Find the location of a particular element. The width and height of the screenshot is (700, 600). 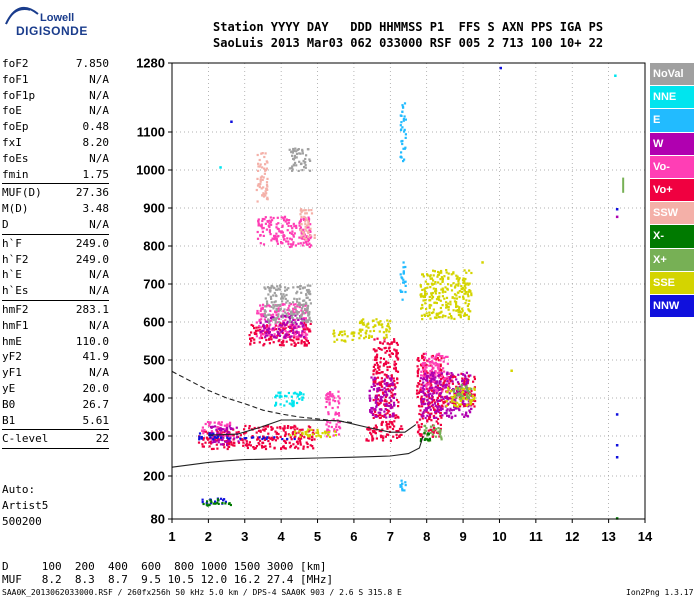

x-tick-label: 10 is located at coordinates (499, 536).